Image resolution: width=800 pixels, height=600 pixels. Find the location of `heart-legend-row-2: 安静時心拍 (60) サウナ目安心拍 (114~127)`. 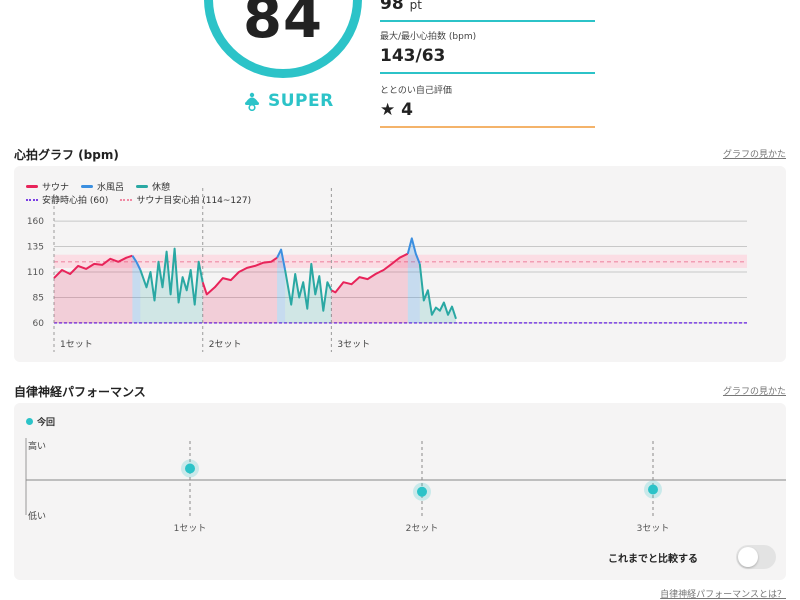

heart-legend-row-2: 安静時心拍 (60) サウナ目安心拍 (114~127) is located at coordinates (138, 199).